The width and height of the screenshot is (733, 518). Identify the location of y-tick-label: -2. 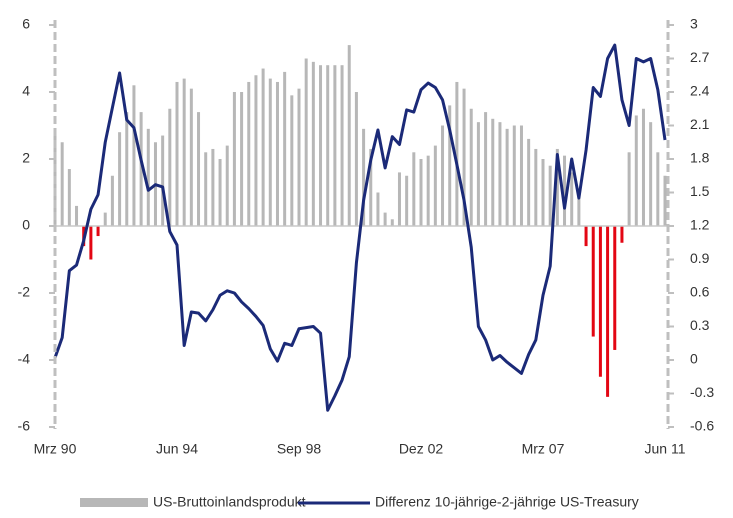
(24, 292).